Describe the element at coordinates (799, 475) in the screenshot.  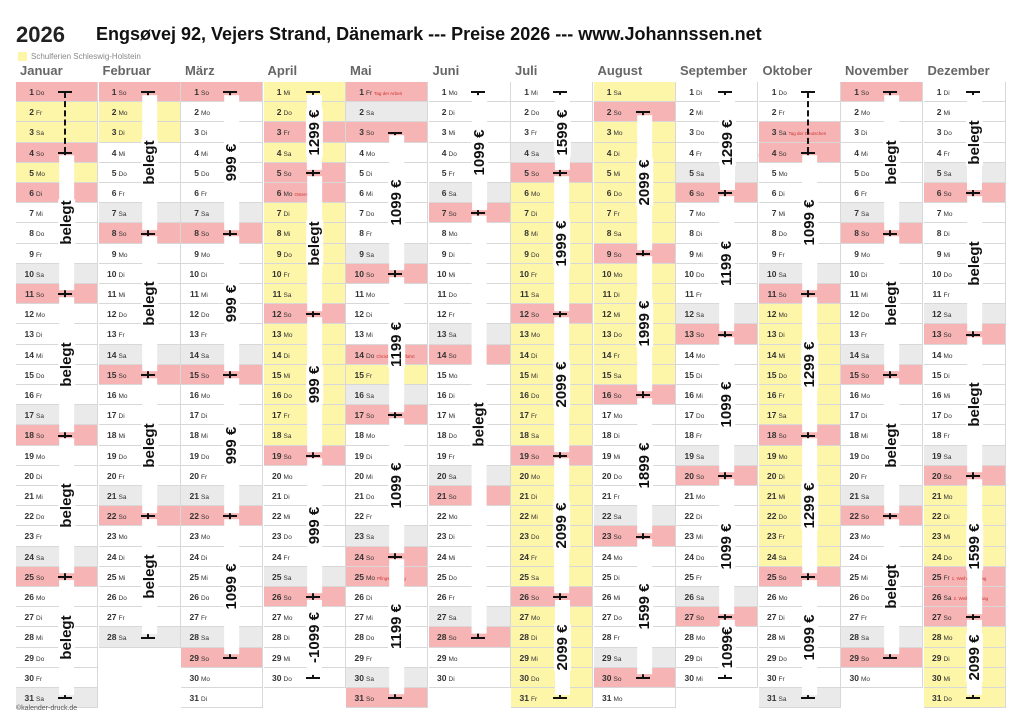
I see `day-cell: 20 Di` at that location.